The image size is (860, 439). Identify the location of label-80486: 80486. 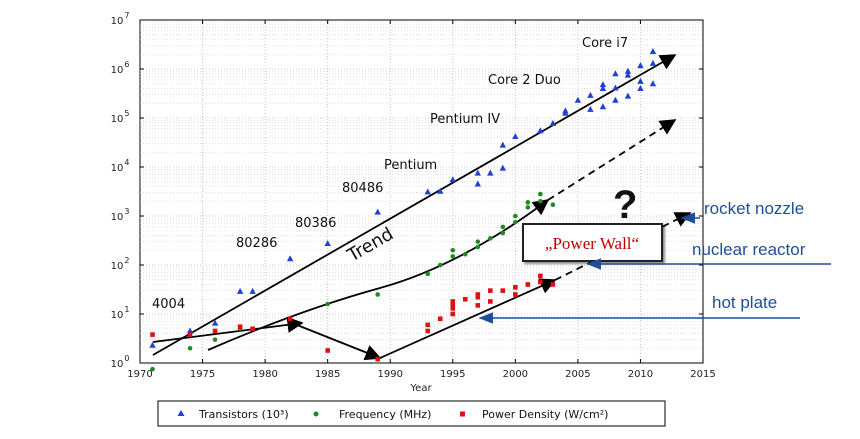
(362, 188).